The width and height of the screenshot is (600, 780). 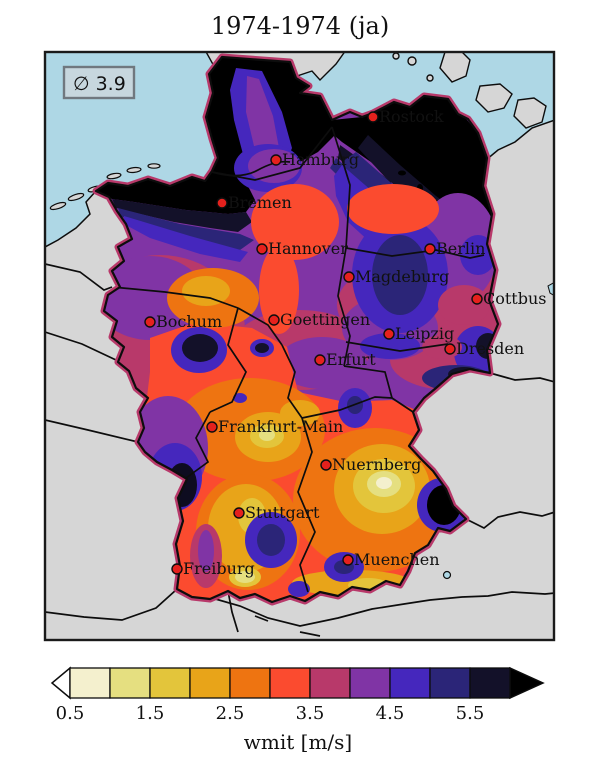 What do you see at coordinates (219, 568) in the screenshot?
I see `city-label: Freiburg` at bounding box center [219, 568].